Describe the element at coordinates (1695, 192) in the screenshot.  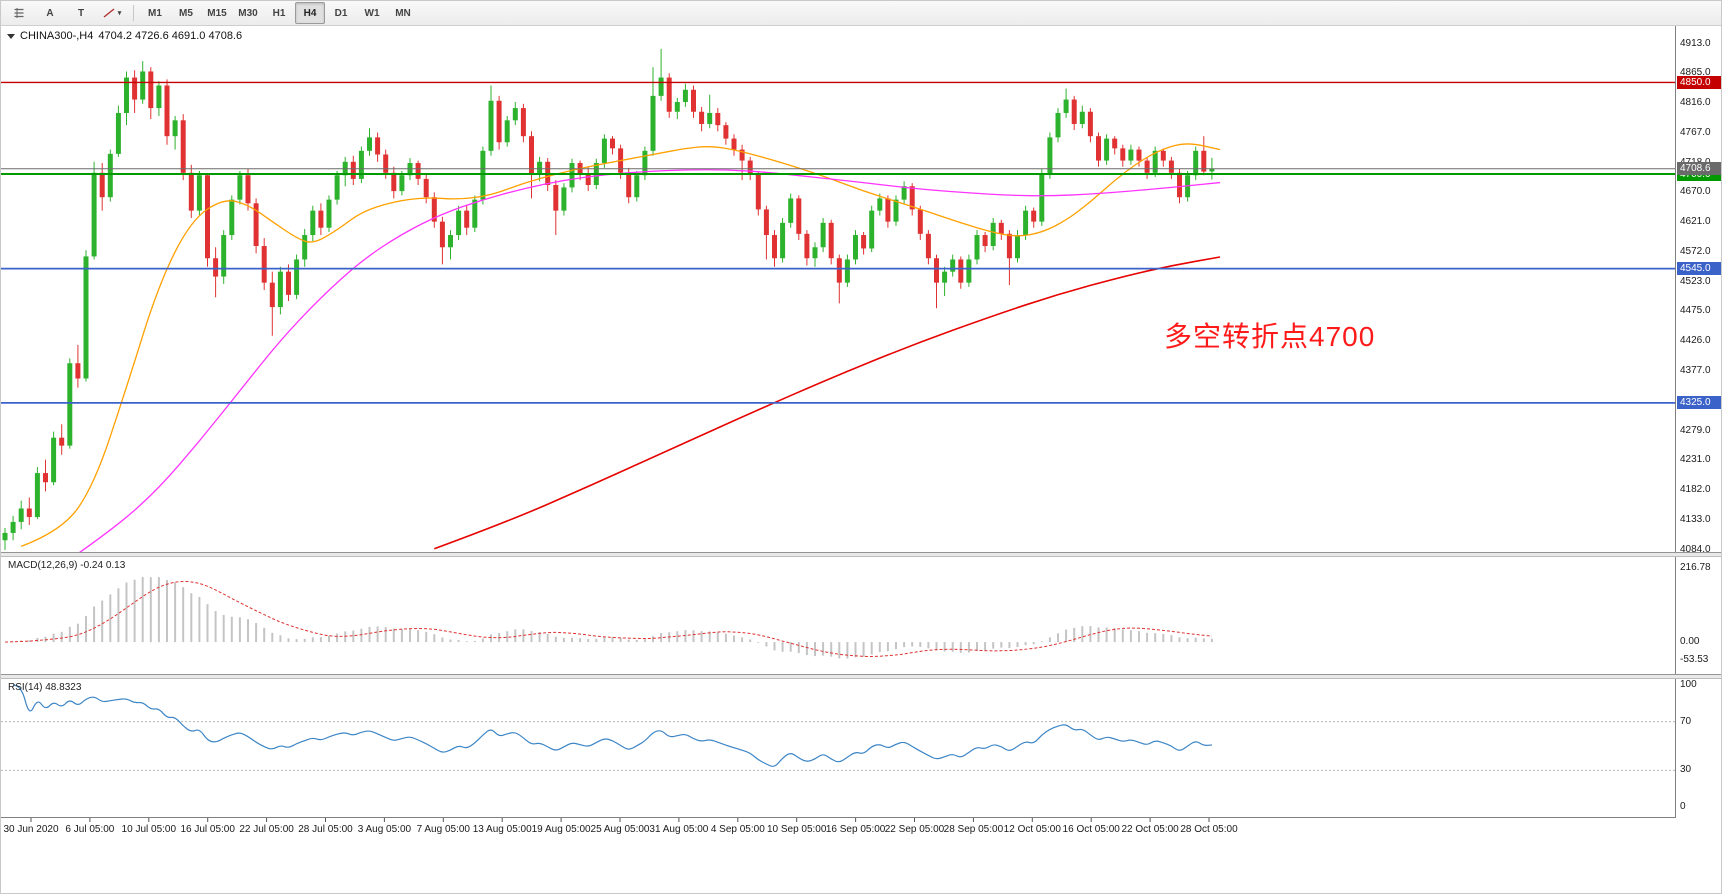
I see `price-tick-label: 4670.0` at that location.